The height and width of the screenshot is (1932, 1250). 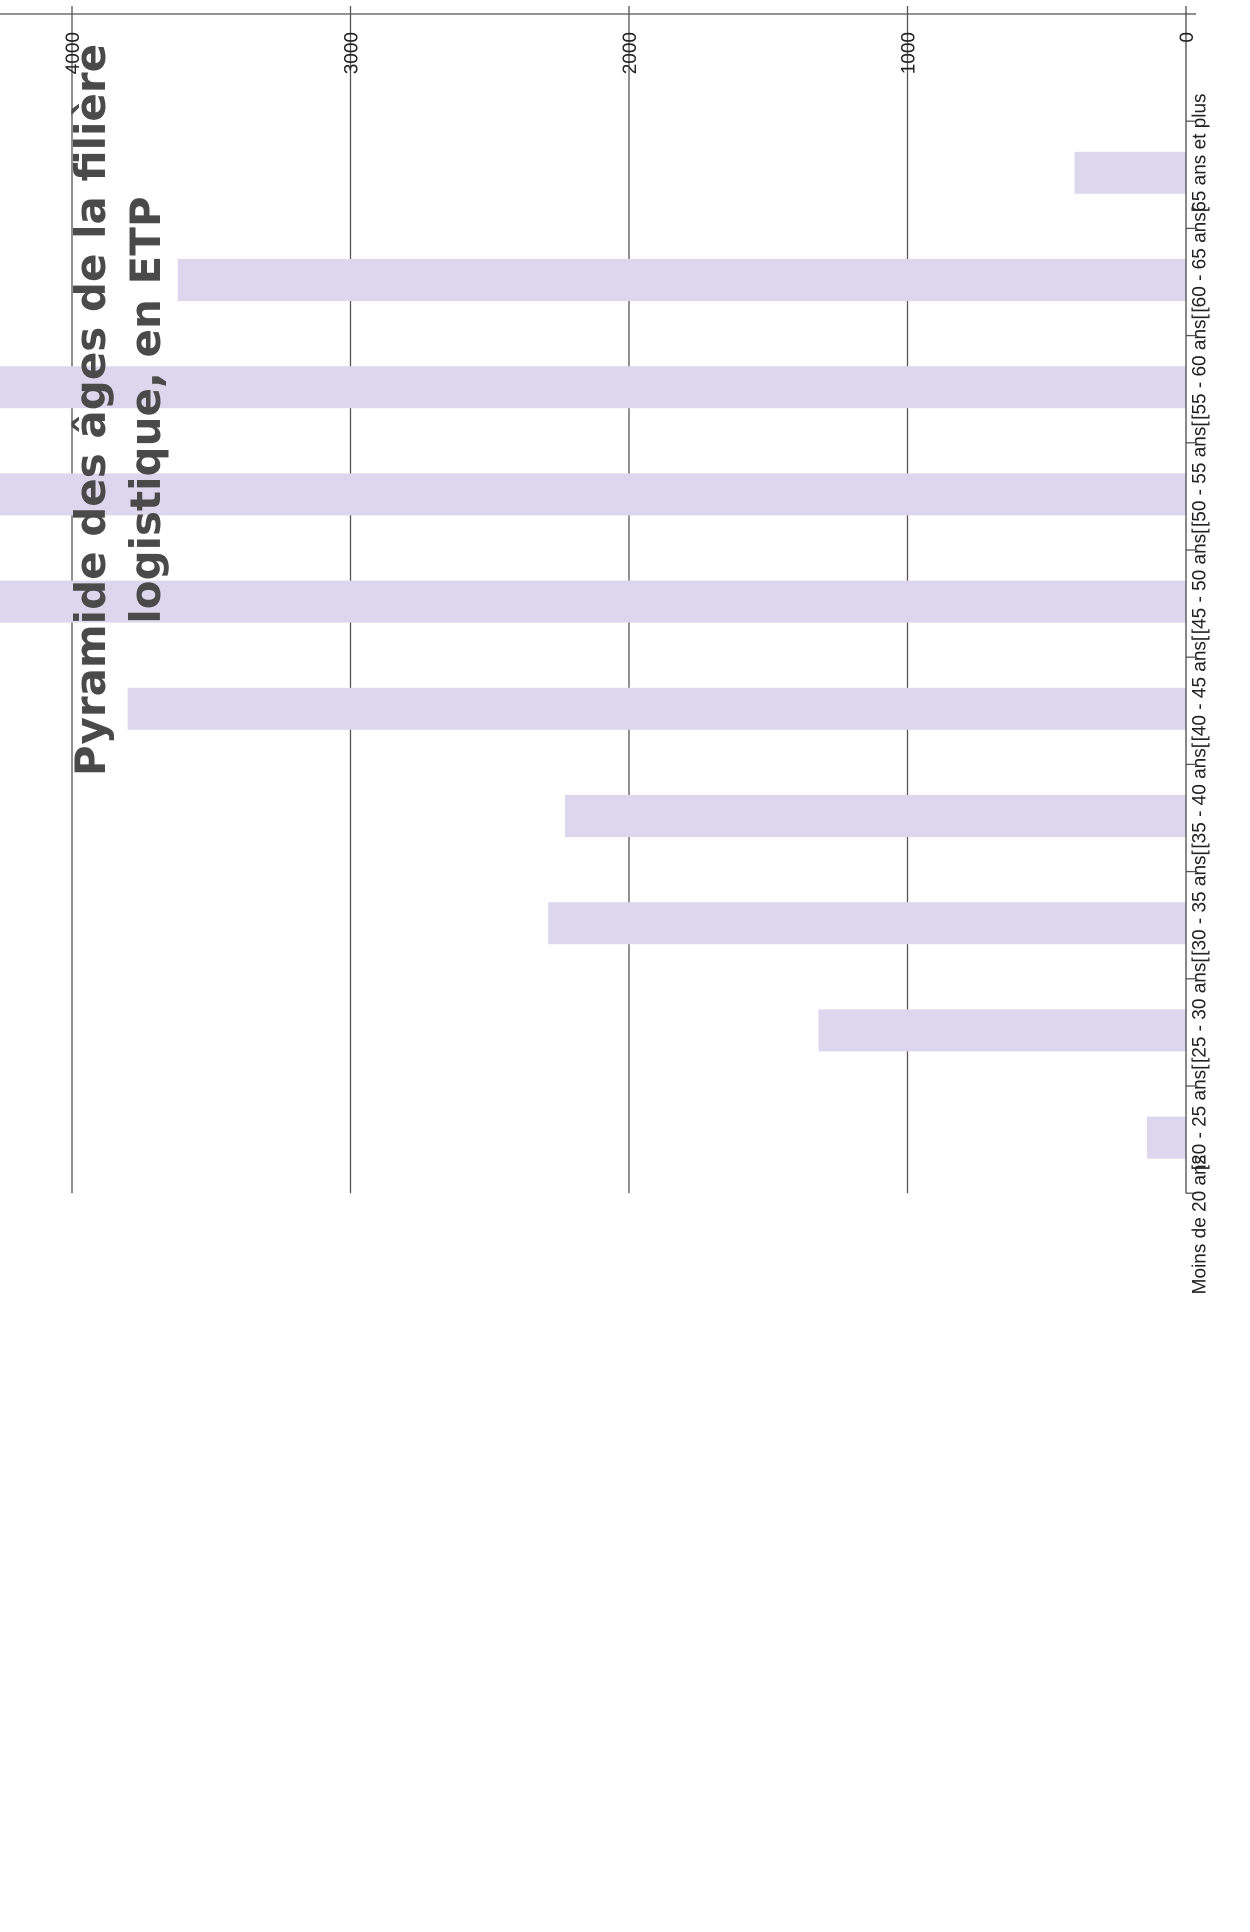 What do you see at coordinates (1187, 37) in the screenshot?
I see `value-tick-label: 0` at bounding box center [1187, 37].